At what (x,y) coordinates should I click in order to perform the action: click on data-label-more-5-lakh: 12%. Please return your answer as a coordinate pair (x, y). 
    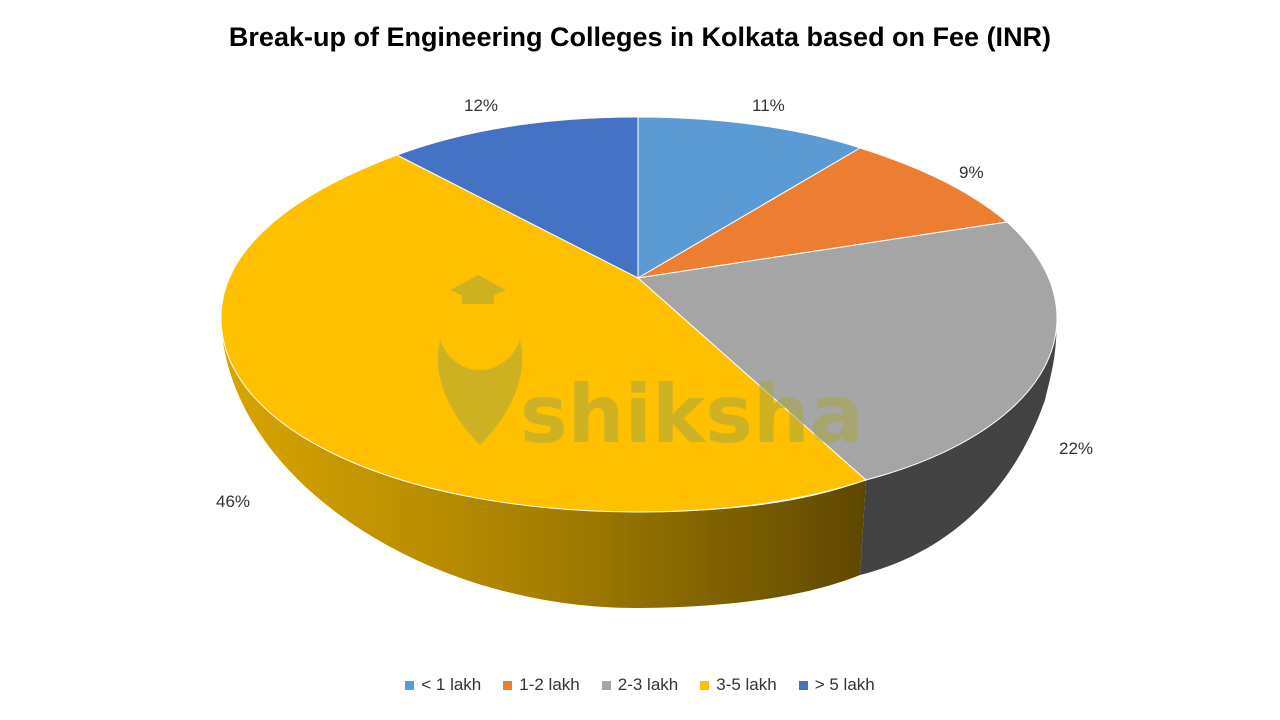
    Looking at the image, I should click on (481, 105).